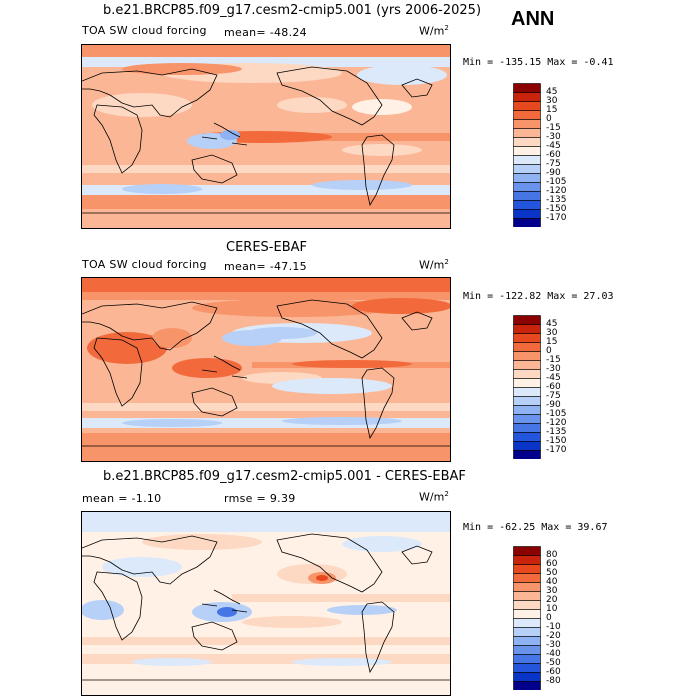 Image resolution: width=700 pixels, height=700 pixels. I want to click on panel1-mean: mean= -48.24, so click(265, 32).